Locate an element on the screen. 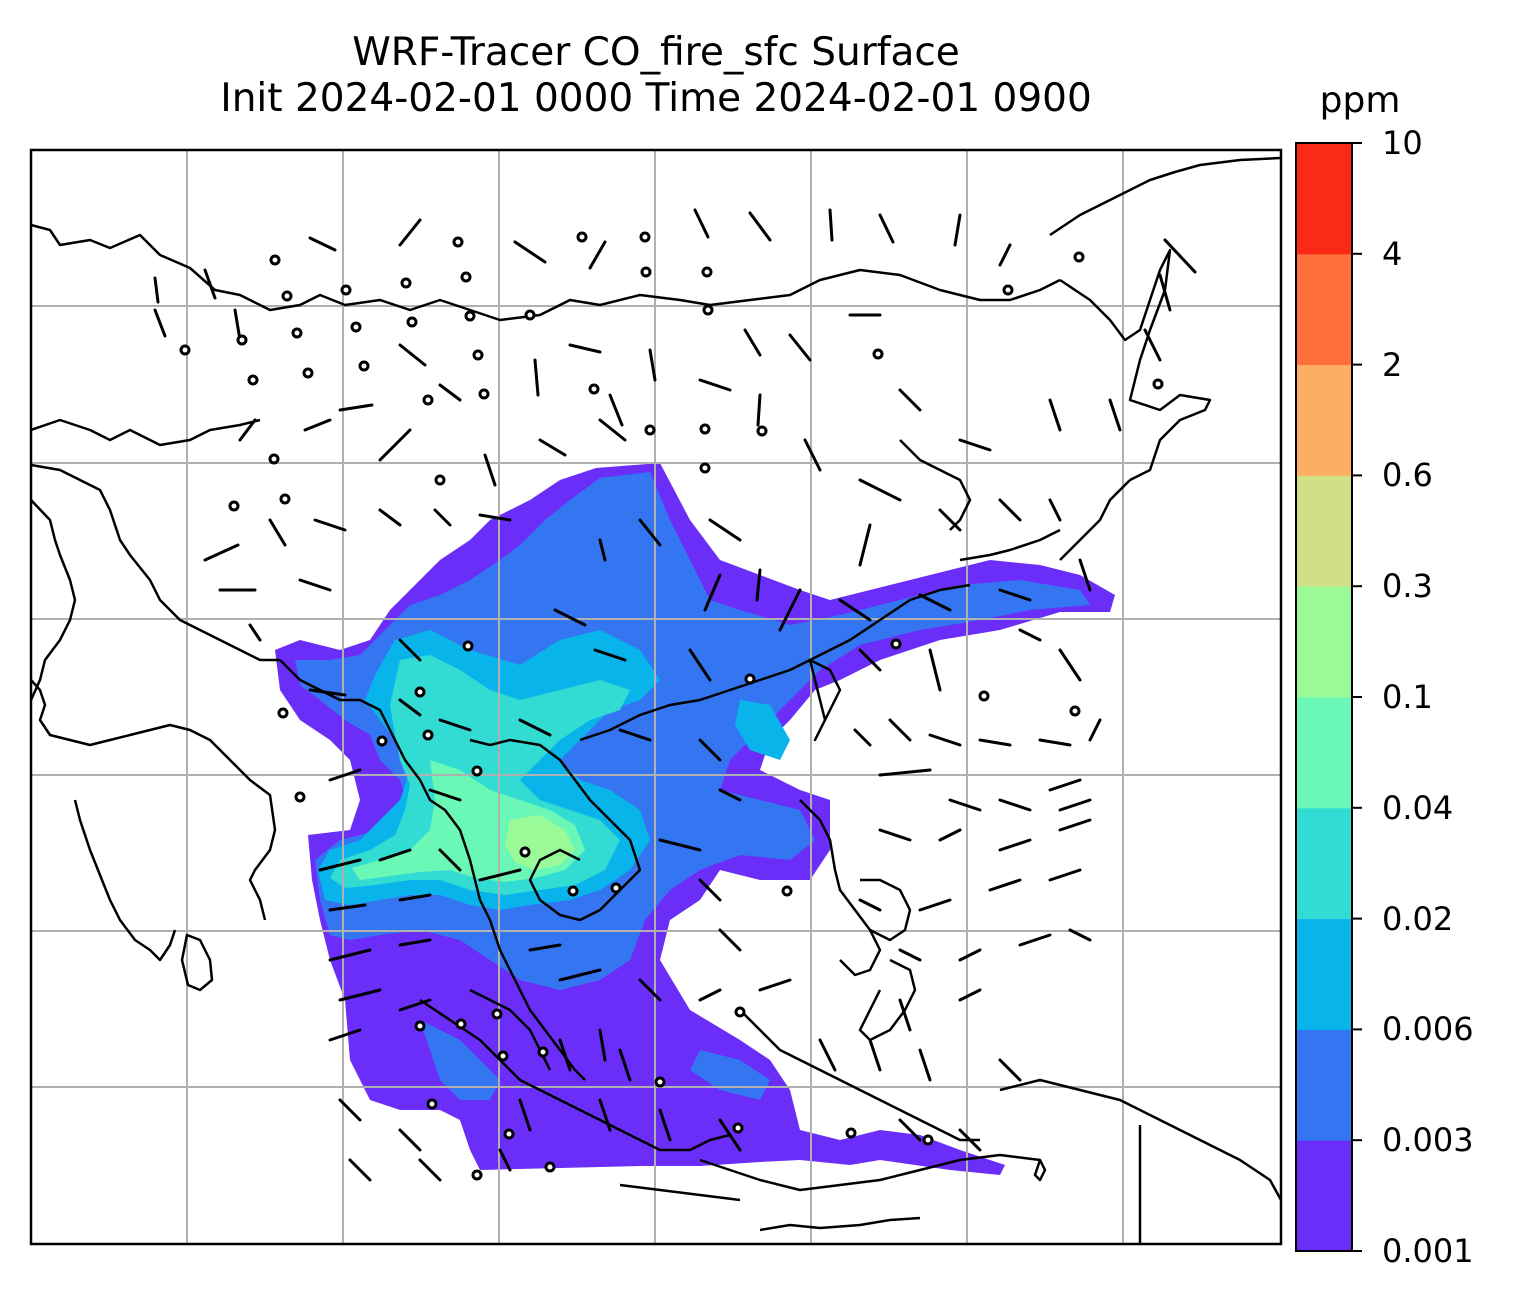 The image size is (1528, 1306). colorbar is located at coordinates (1328, 697).